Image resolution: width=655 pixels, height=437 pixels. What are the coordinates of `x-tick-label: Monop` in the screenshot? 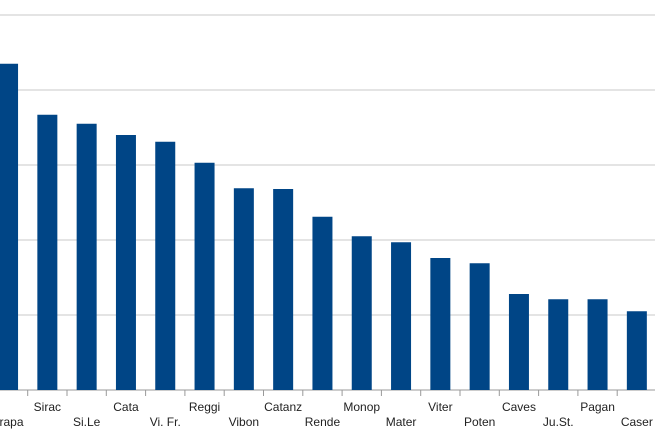 It's located at (361, 407).